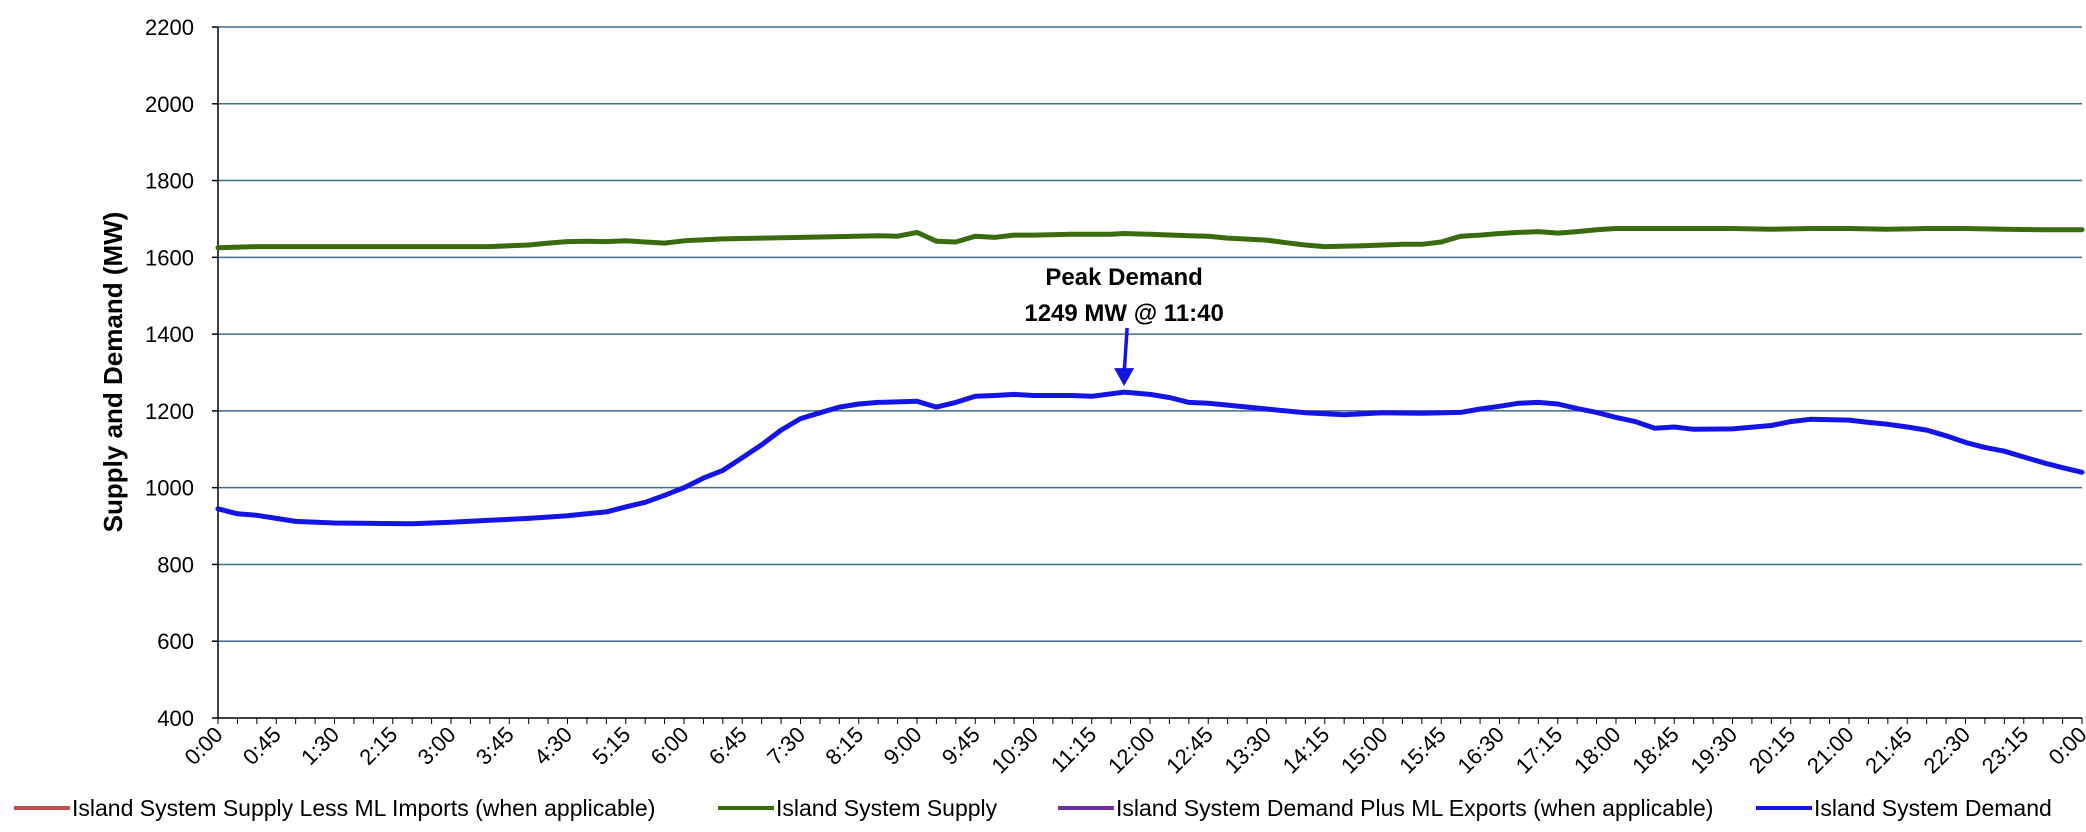  Describe the element at coordinates (1189, 750) in the screenshot. I see `x-tick-label: 12:45` at that location.